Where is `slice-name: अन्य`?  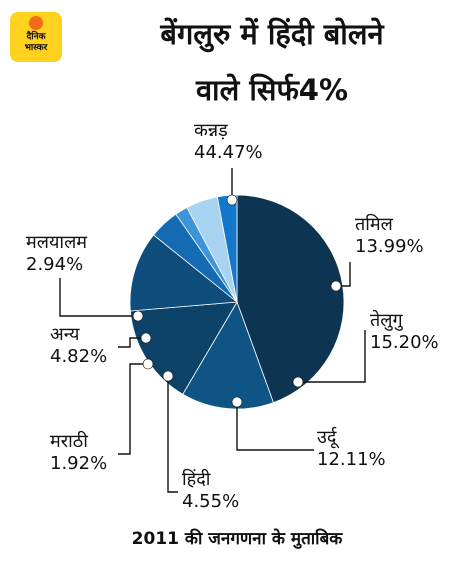
slice-name: अन्य is located at coordinates (65, 334).